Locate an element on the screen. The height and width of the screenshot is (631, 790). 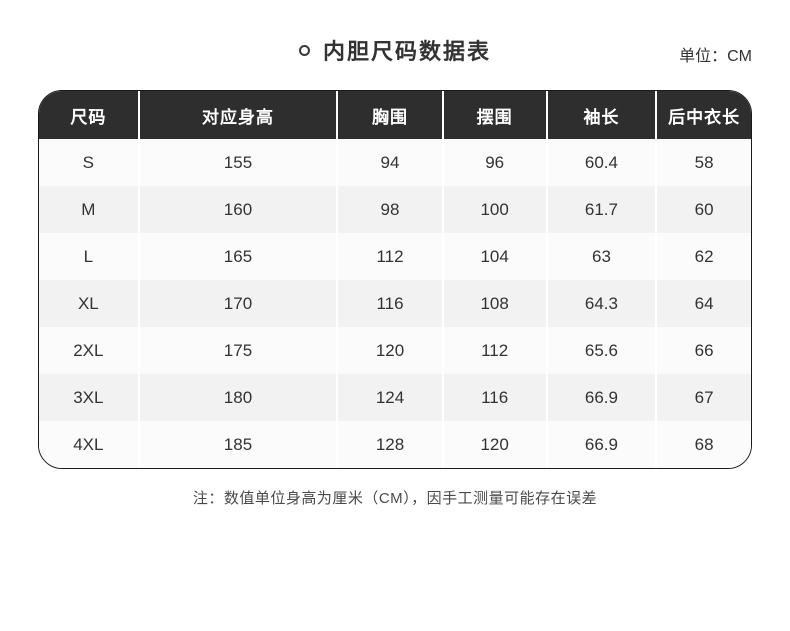
column-header-size: 尺码 is located at coordinates (89, 115).